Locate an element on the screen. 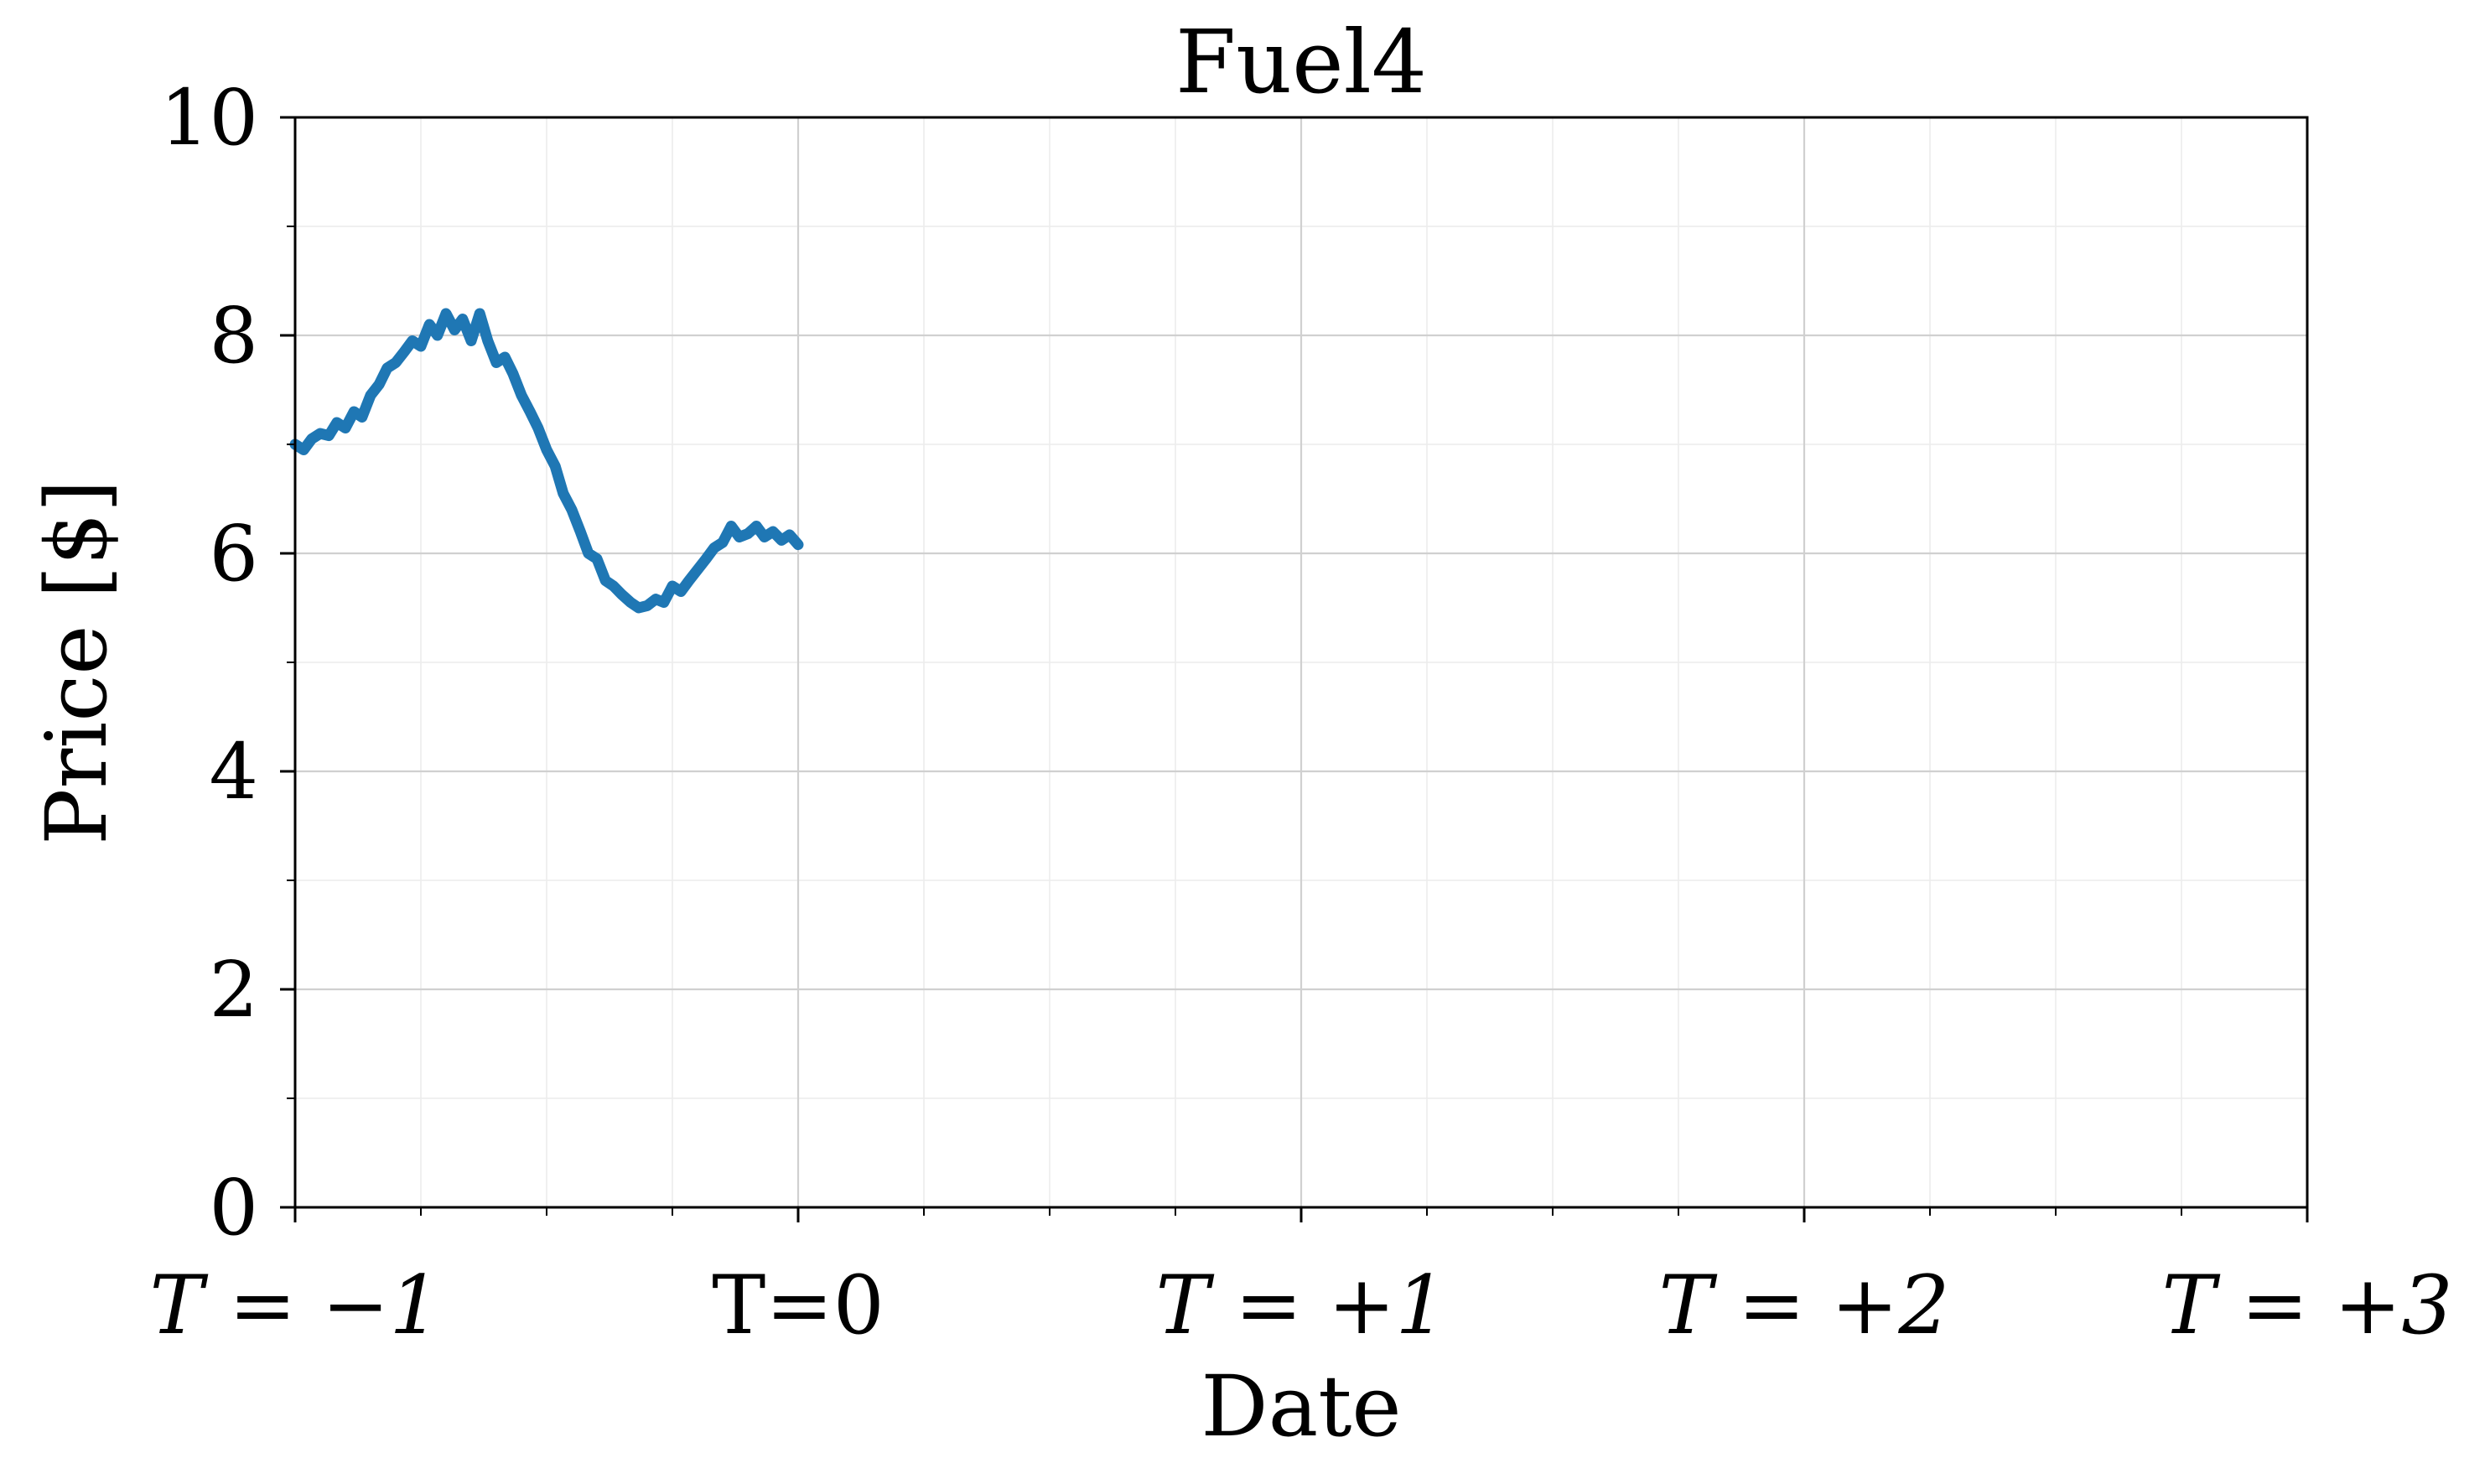 This screenshot has height=1484, width=2490. y-tick-label: 10 is located at coordinates (209, 118).